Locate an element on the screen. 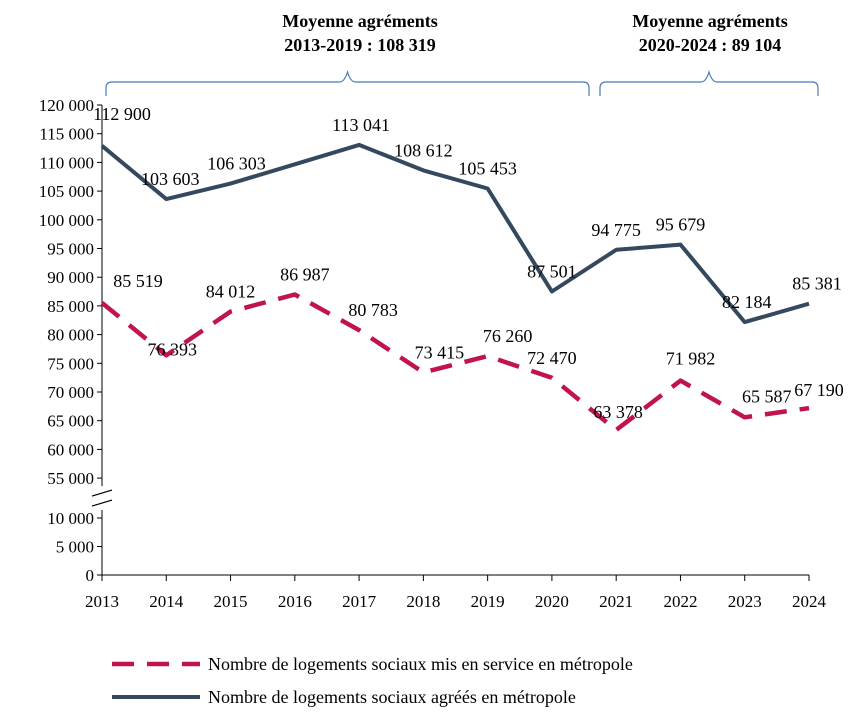  annotation-2020-2024-line1: Moyenne agréments is located at coordinates (710, 21).